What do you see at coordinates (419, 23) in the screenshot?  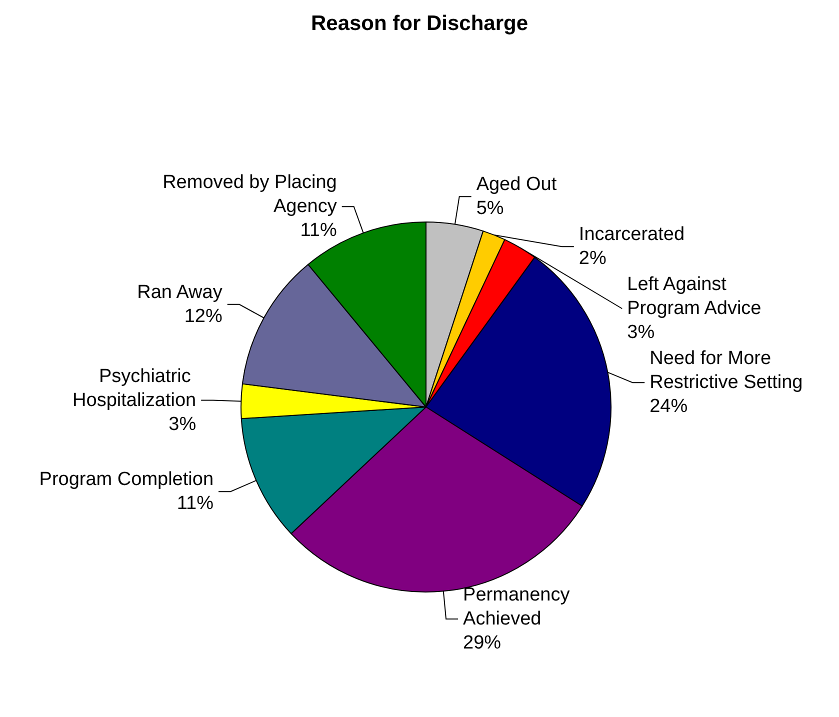 I see `chart-title: Reason for Discharge` at bounding box center [419, 23].